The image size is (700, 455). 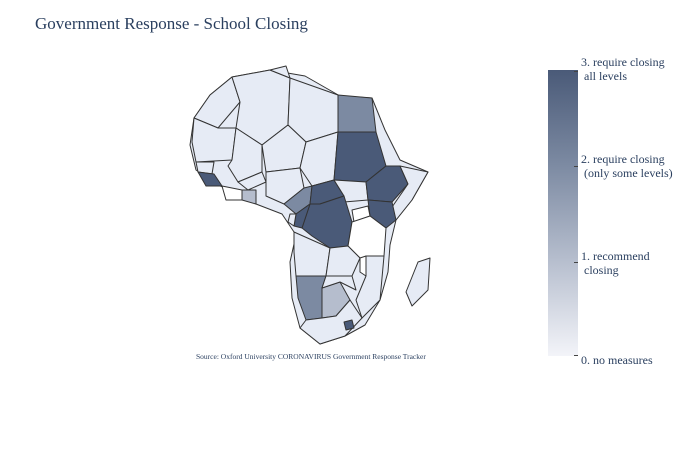 I want to click on country-zambia, so click(x=343, y=261).